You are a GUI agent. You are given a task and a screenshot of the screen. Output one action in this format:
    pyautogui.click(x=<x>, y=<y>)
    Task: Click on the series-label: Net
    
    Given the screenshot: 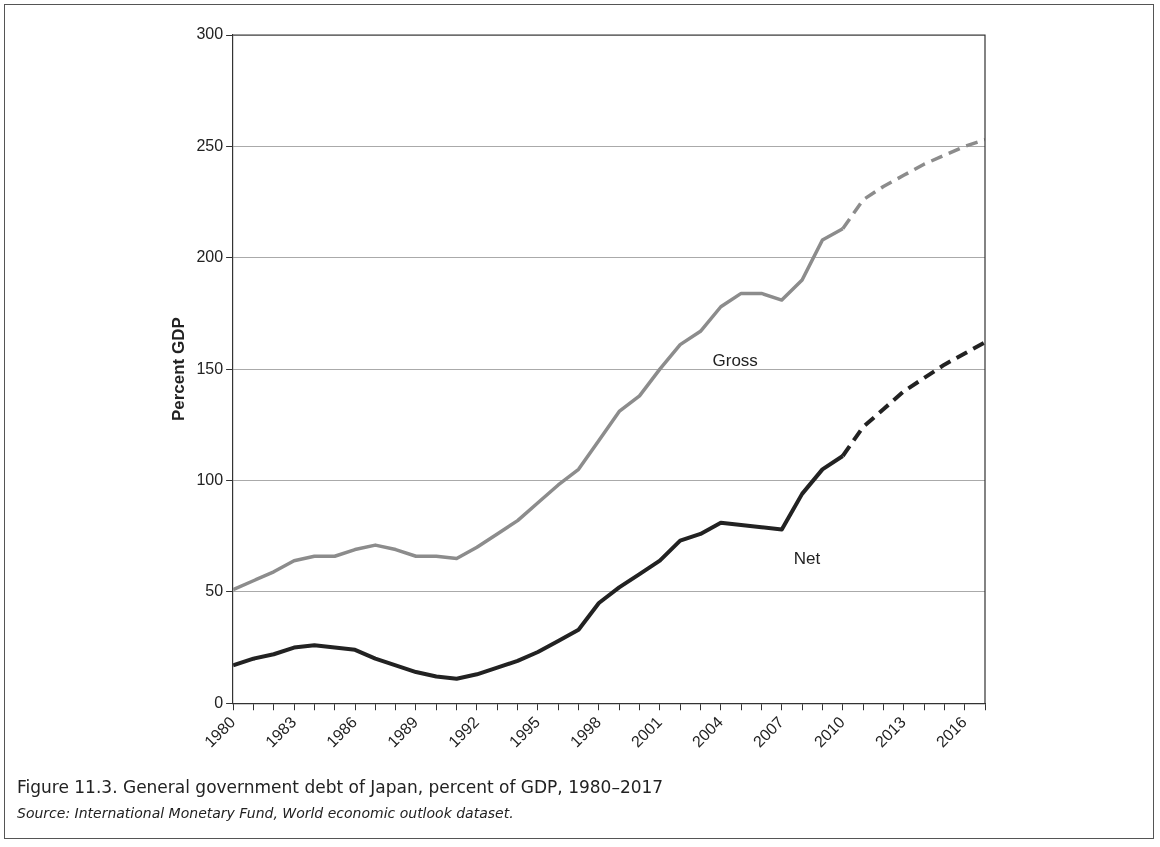 What is the action you would take?
    pyautogui.click(x=807, y=559)
    